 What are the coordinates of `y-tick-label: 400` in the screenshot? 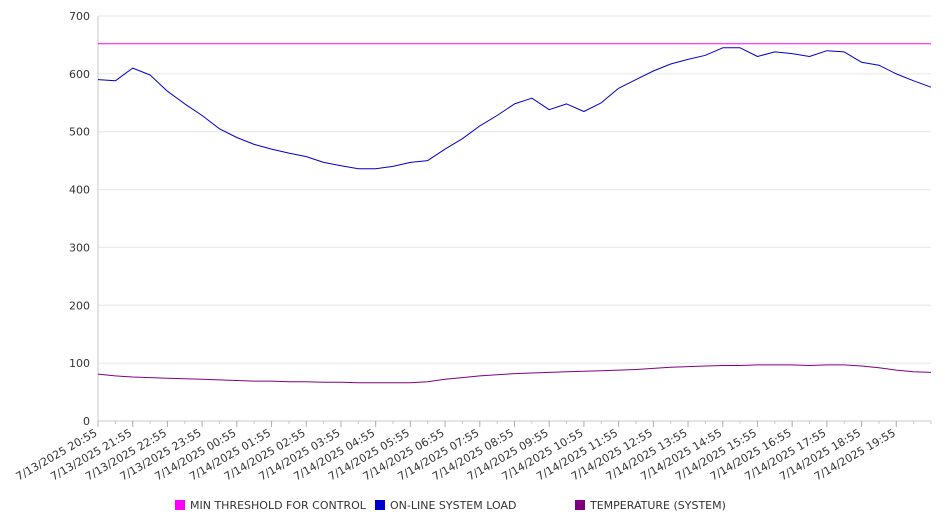 It's located at (79, 190).